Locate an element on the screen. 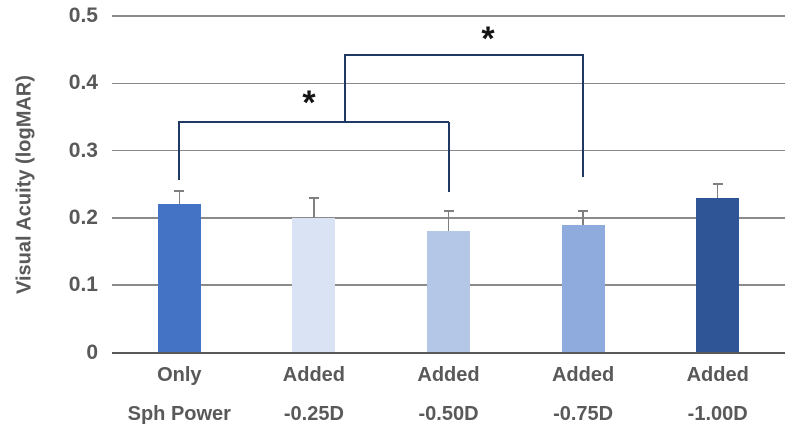 The height and width of the screenshot is (437, 800). x-axis-line is located at coordinates (448, 352).